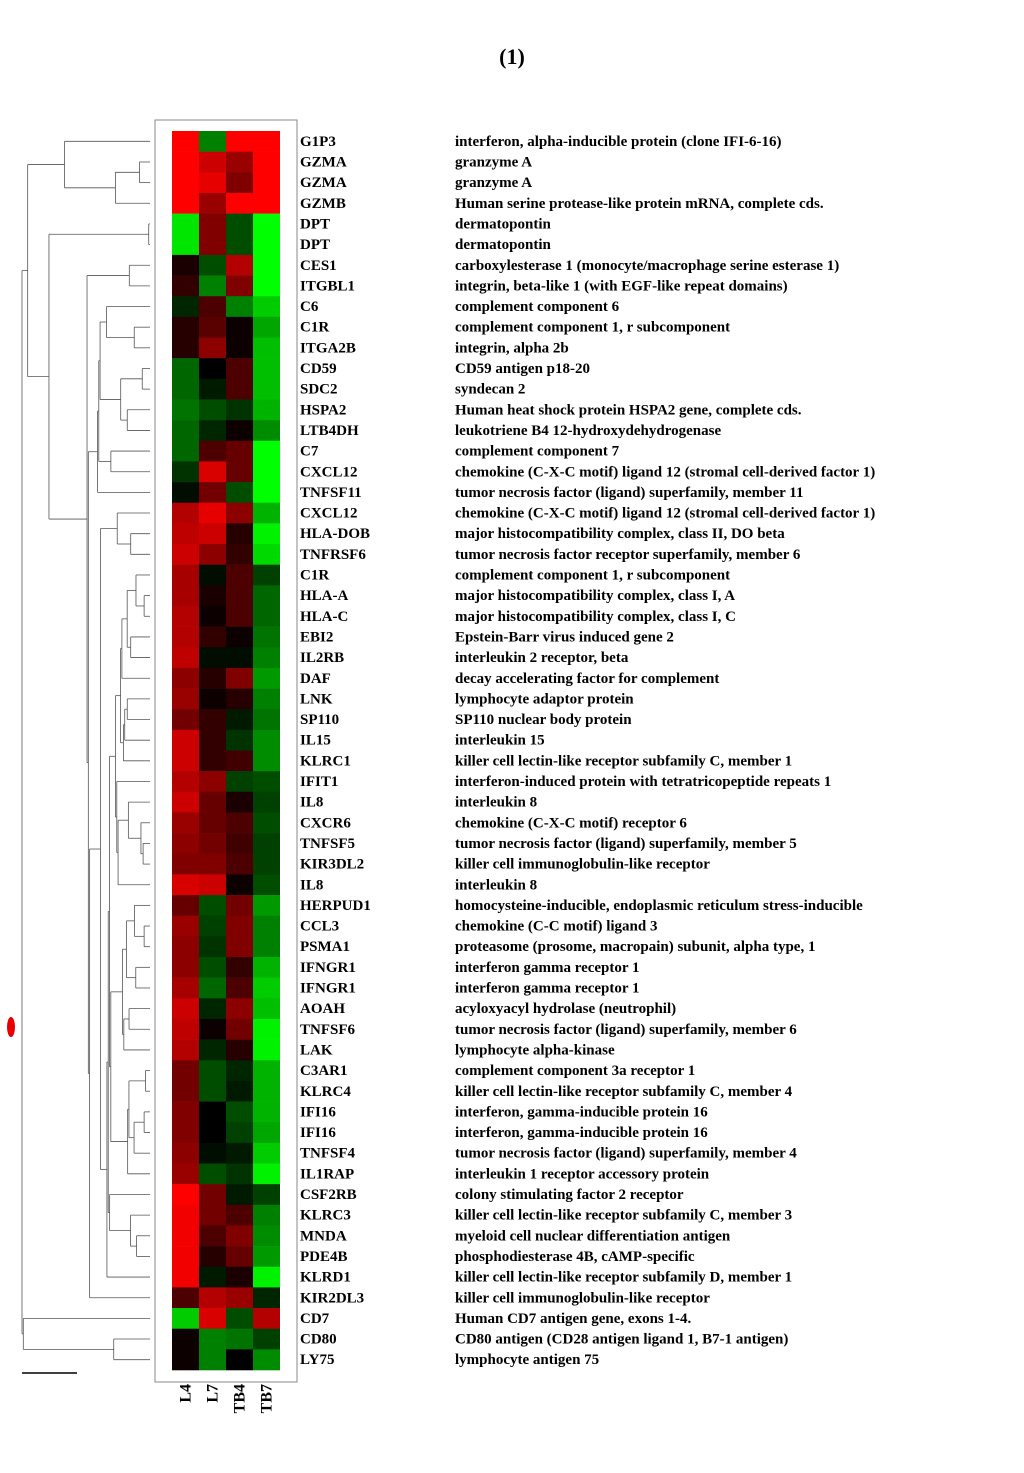  What do you see at coordinates (323, 204) in the screenshot?
I see `gene-symbol: GZMB` at bounding box center [323, 204].